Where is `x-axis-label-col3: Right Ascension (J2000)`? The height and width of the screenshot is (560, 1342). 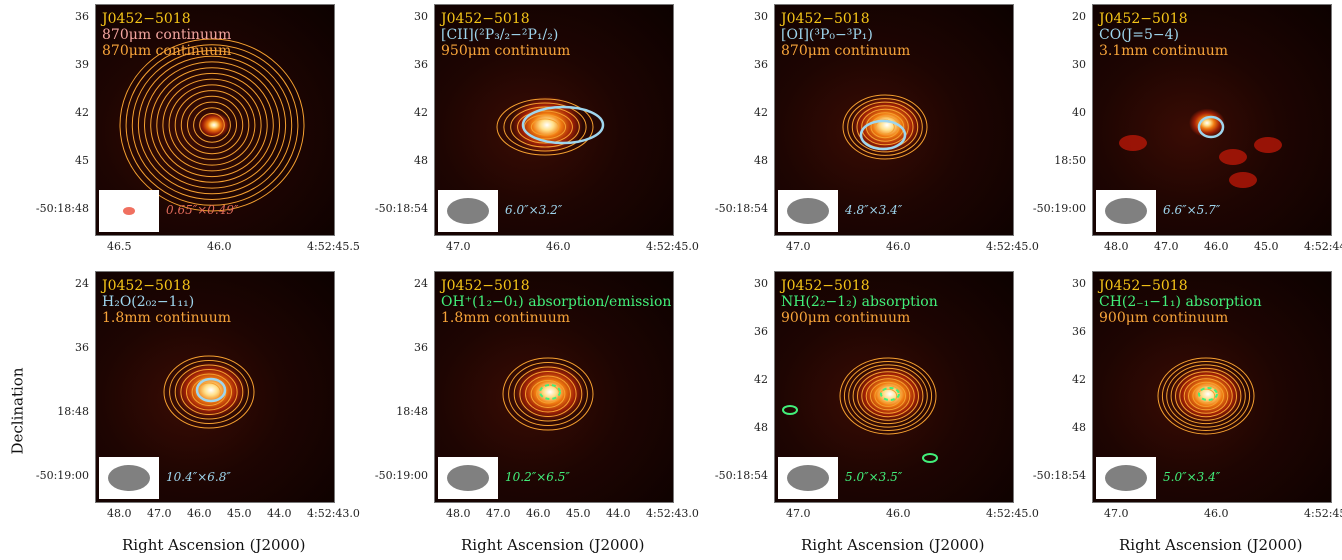 x-axis-label-col3: Right Ascension (J2000) is located at coordinates (893, 545).